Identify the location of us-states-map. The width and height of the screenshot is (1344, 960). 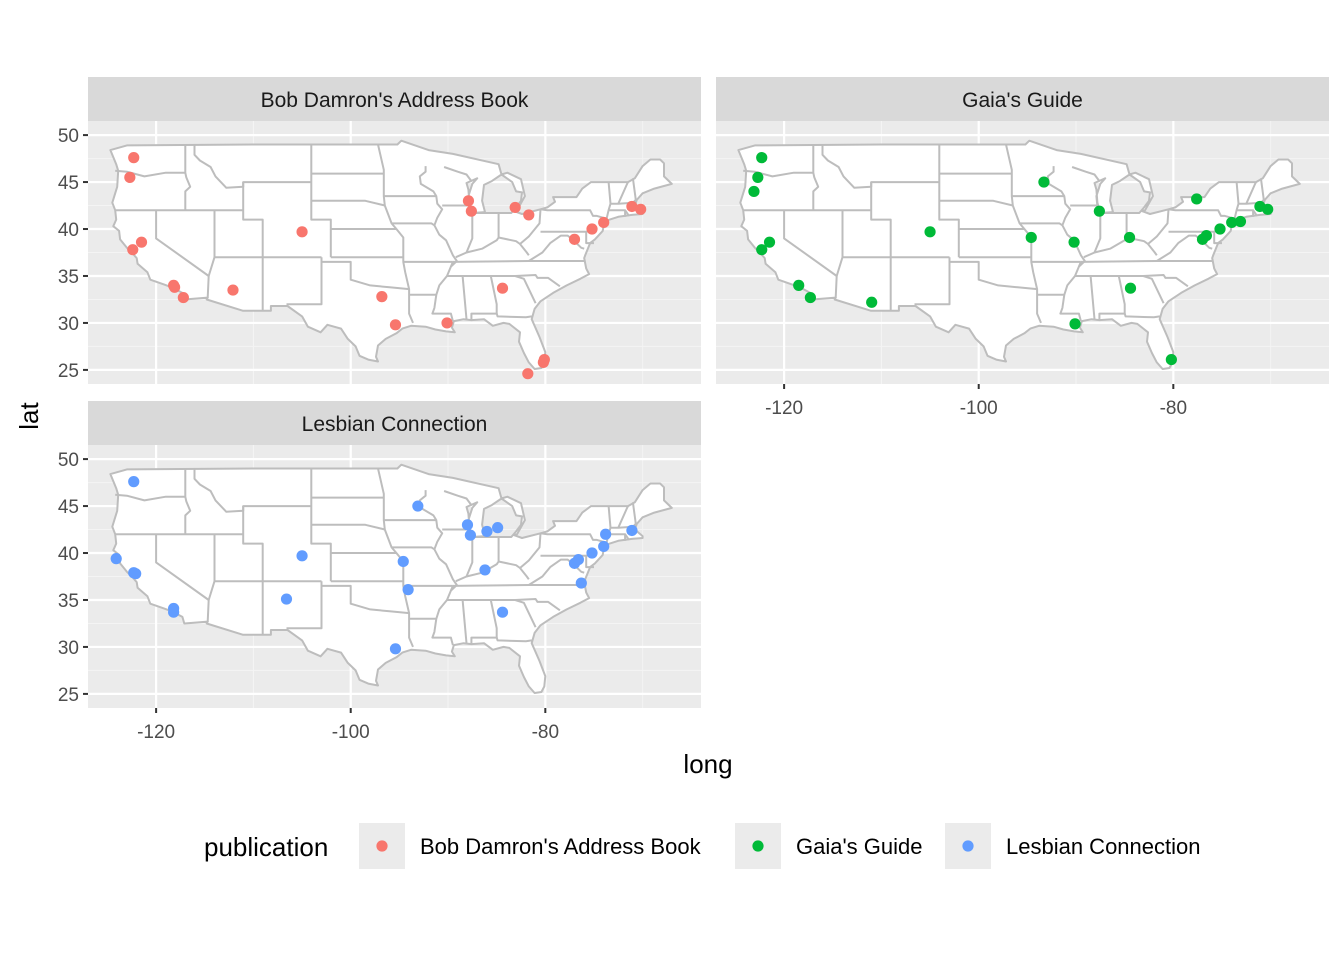
(391, 578).